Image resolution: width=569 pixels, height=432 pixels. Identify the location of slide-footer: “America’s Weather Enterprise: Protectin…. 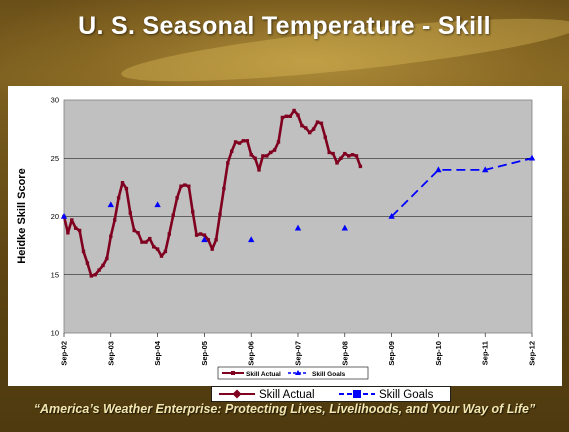
(284, 409).